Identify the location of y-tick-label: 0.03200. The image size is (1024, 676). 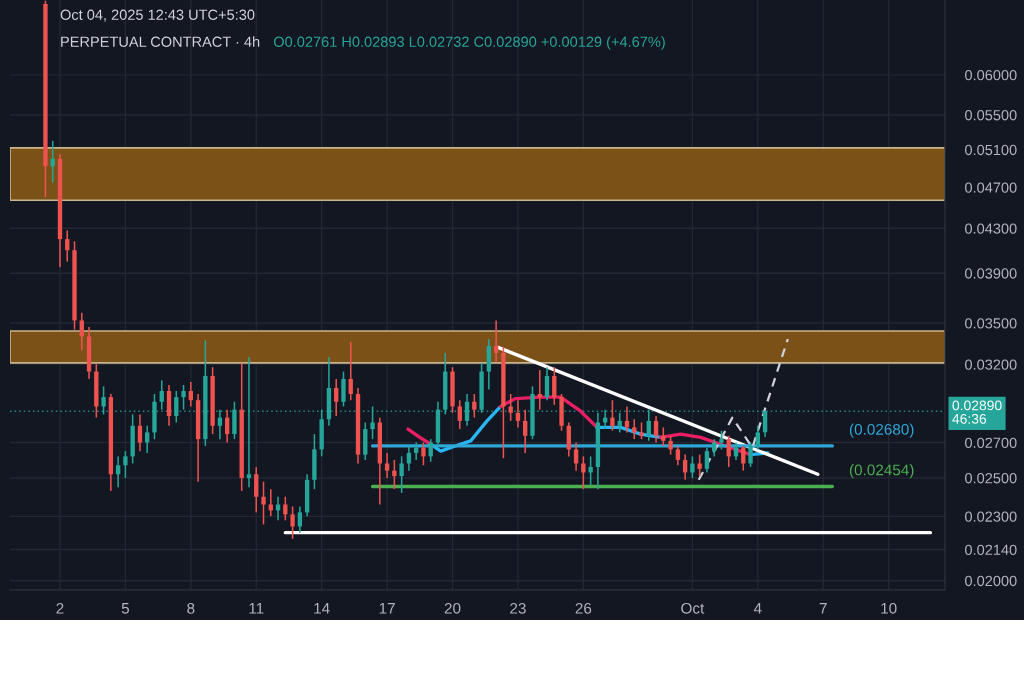
(991, 364).